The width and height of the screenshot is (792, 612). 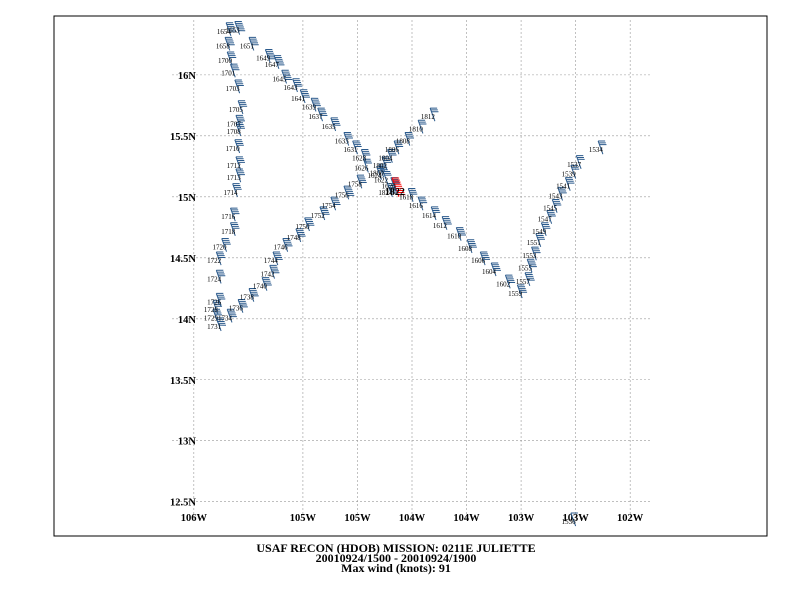 I want to click on observation-time-label: 1606, so click(x=478, y=261).